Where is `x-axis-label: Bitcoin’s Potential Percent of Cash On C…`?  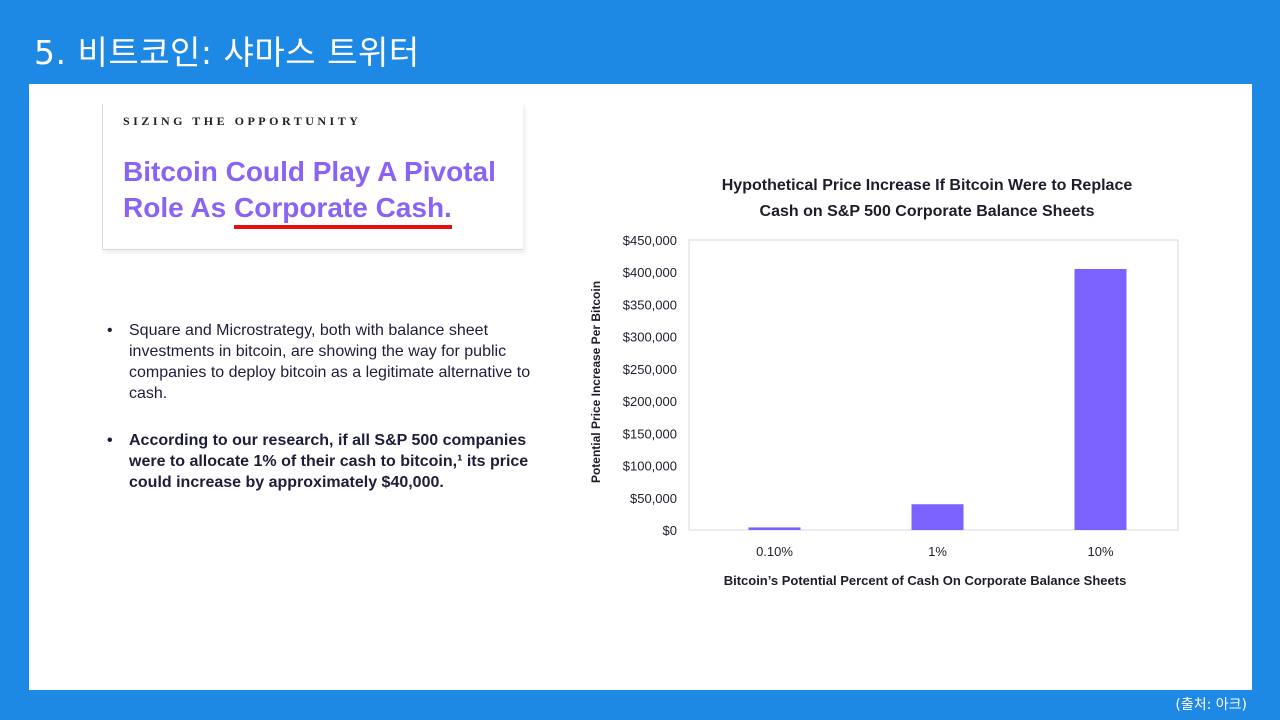
x-axis-label: Bitcoin’s Potential Percent of Cash On C… is located at coordinates (925, 580).